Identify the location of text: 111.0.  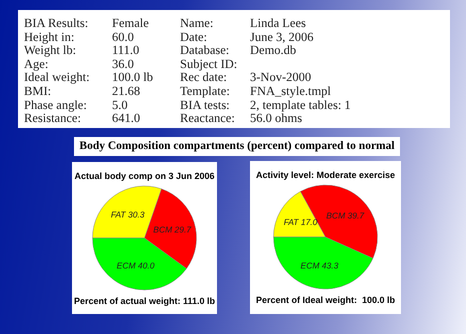
(126, 50).